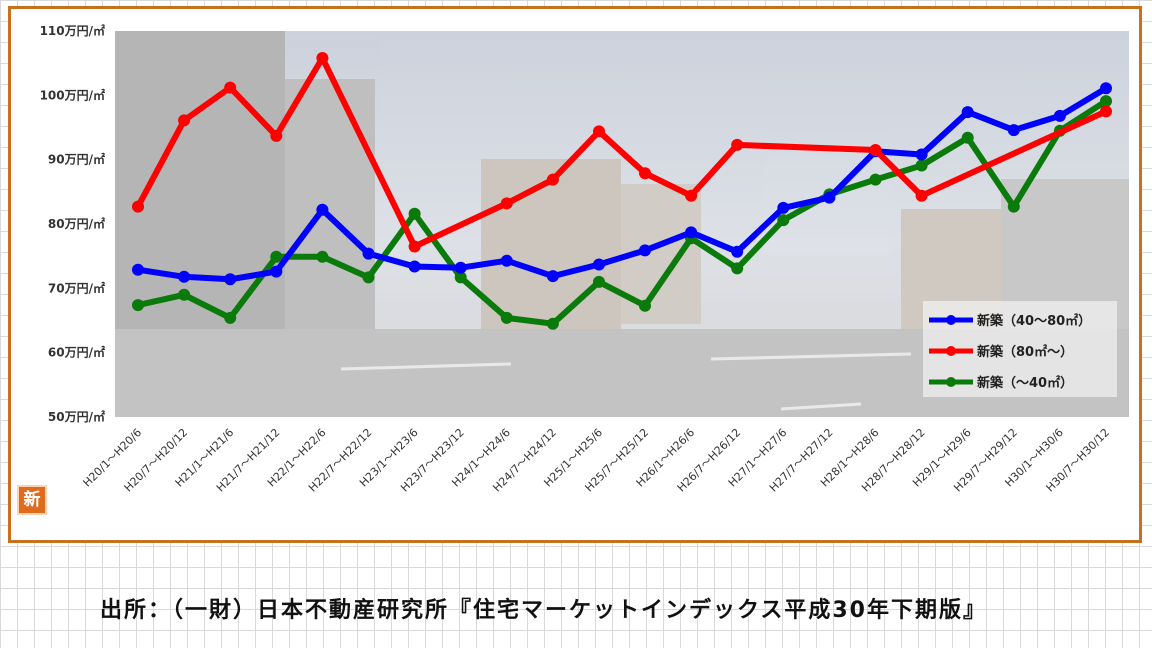 The width and height of the screenshot is (1152, 648). Describe the element at coordinates (76, 159) in the screenshot. I see `y-tick-label: 90万円/㎡` at that location.